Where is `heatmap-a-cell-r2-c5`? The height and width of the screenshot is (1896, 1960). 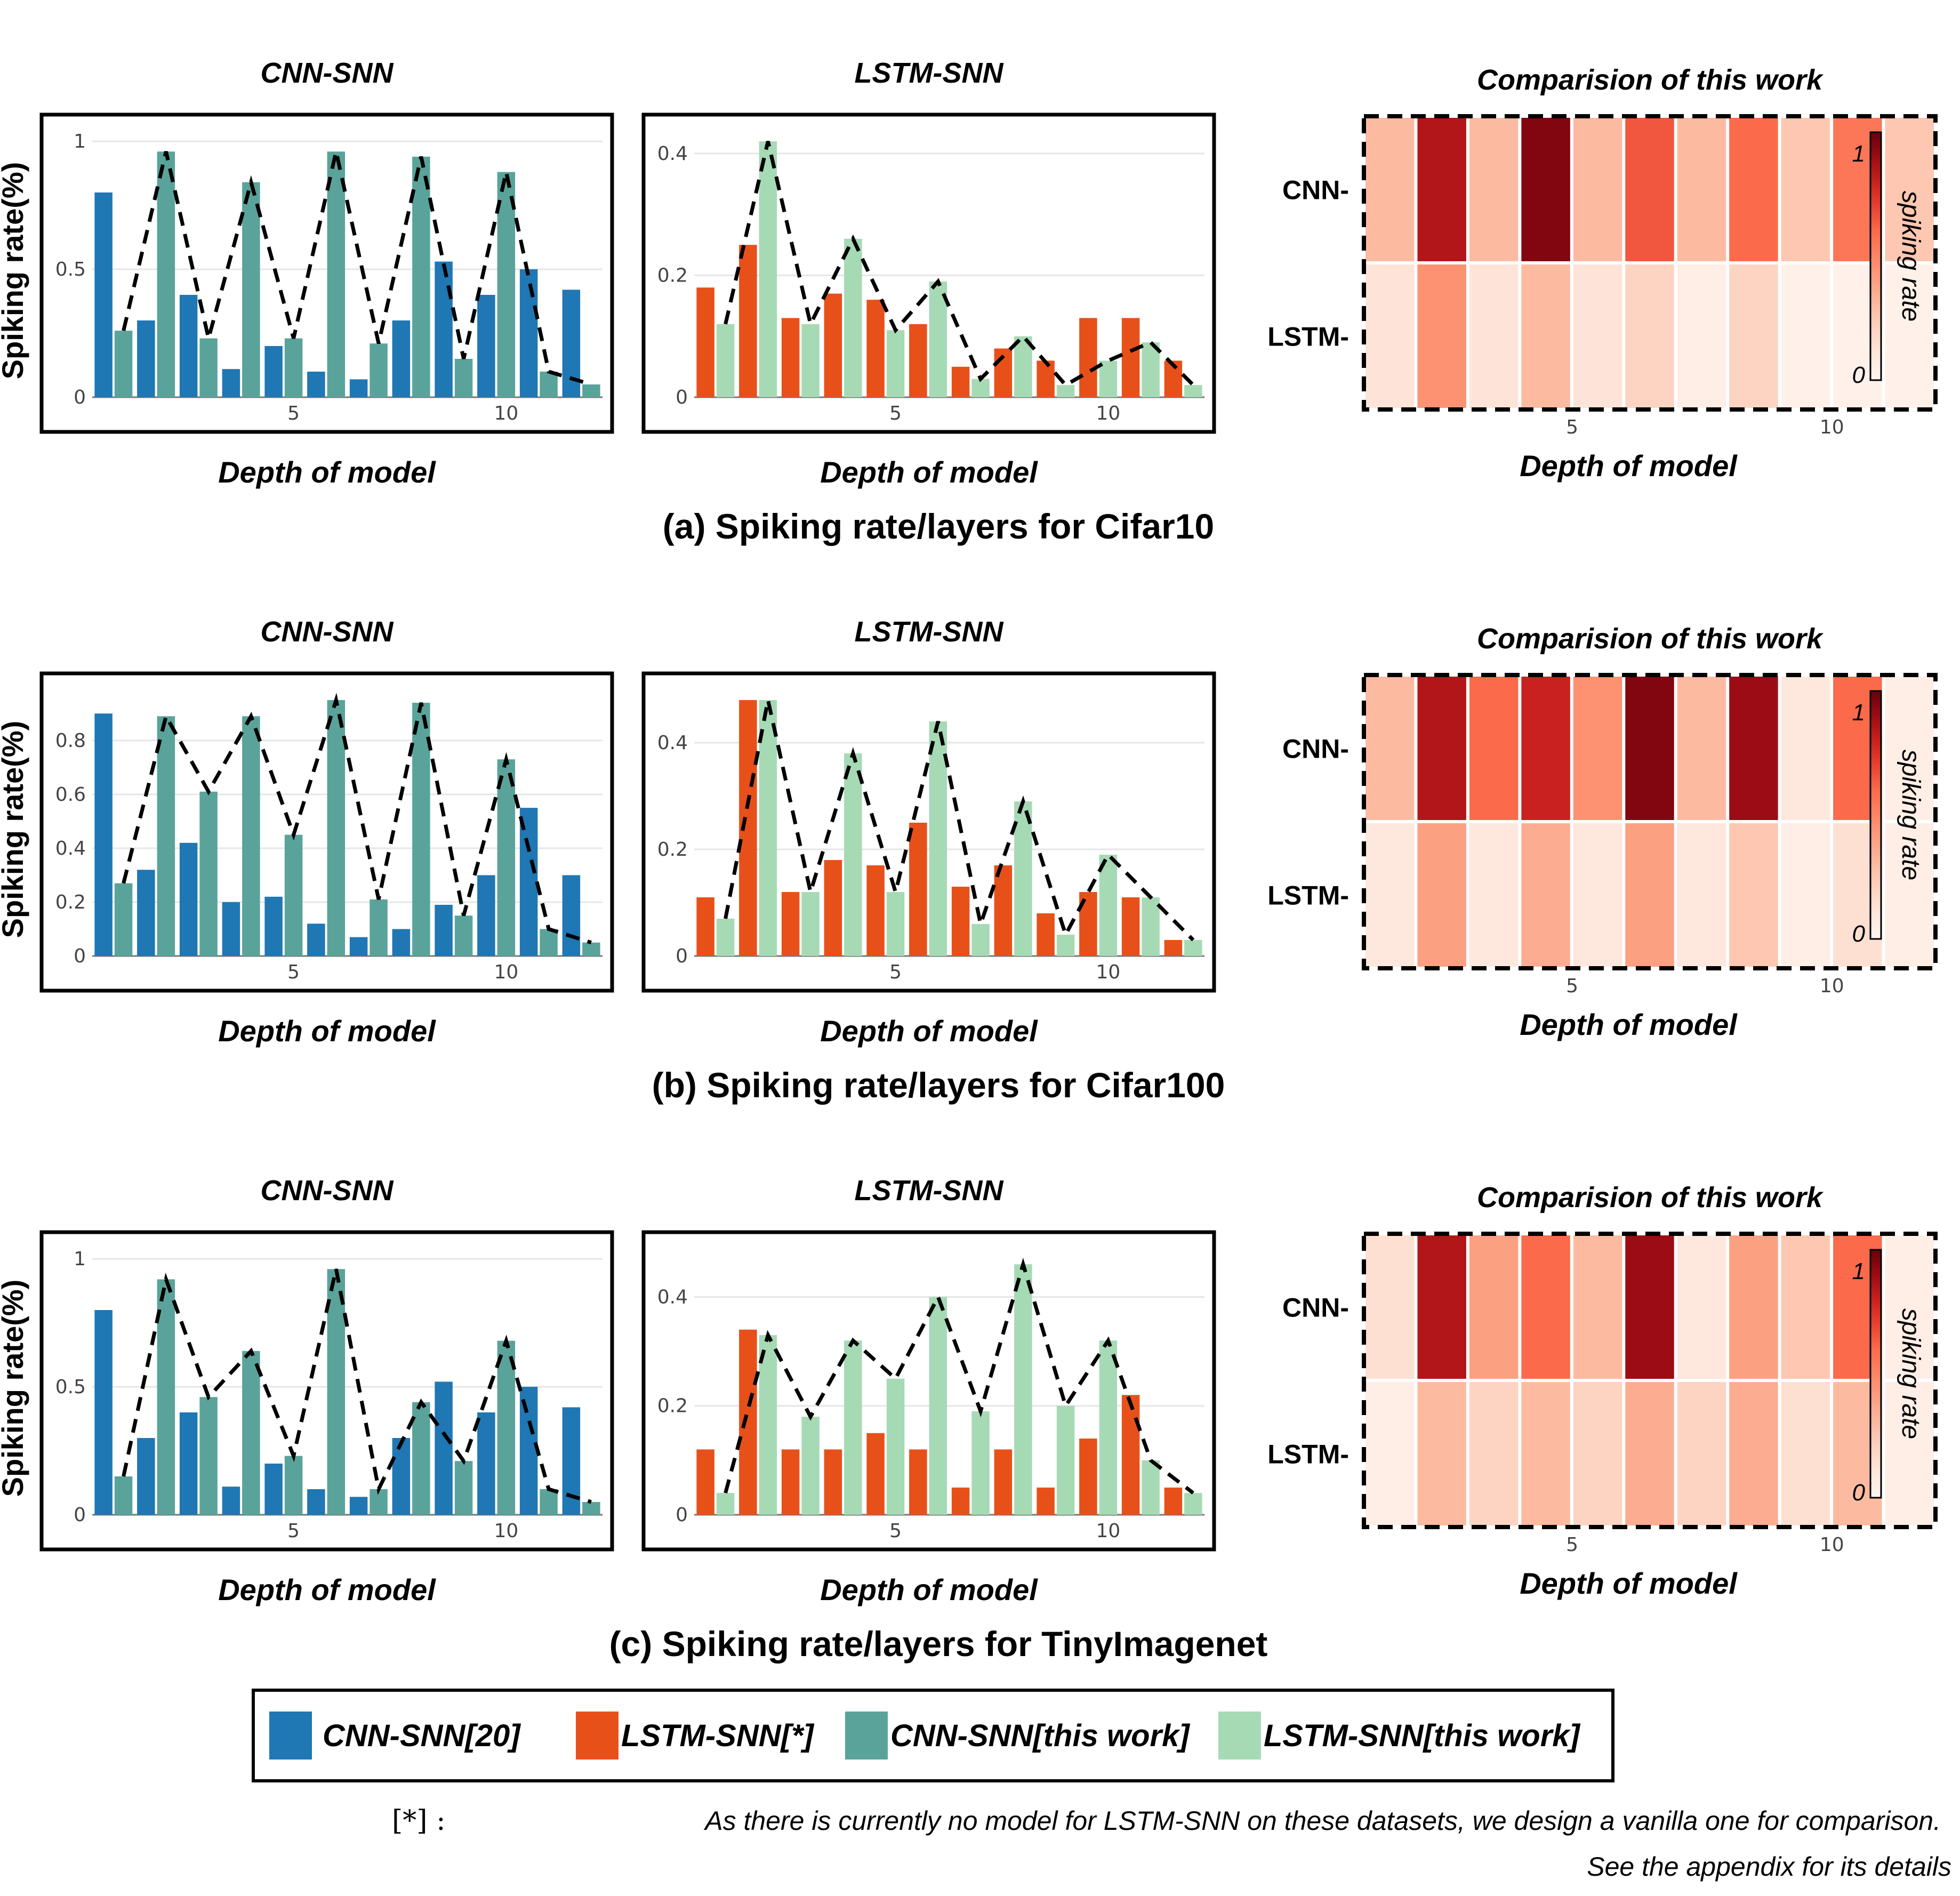
heatmap-a-cell-r2-c5 is located at coordinates (1597, 336).